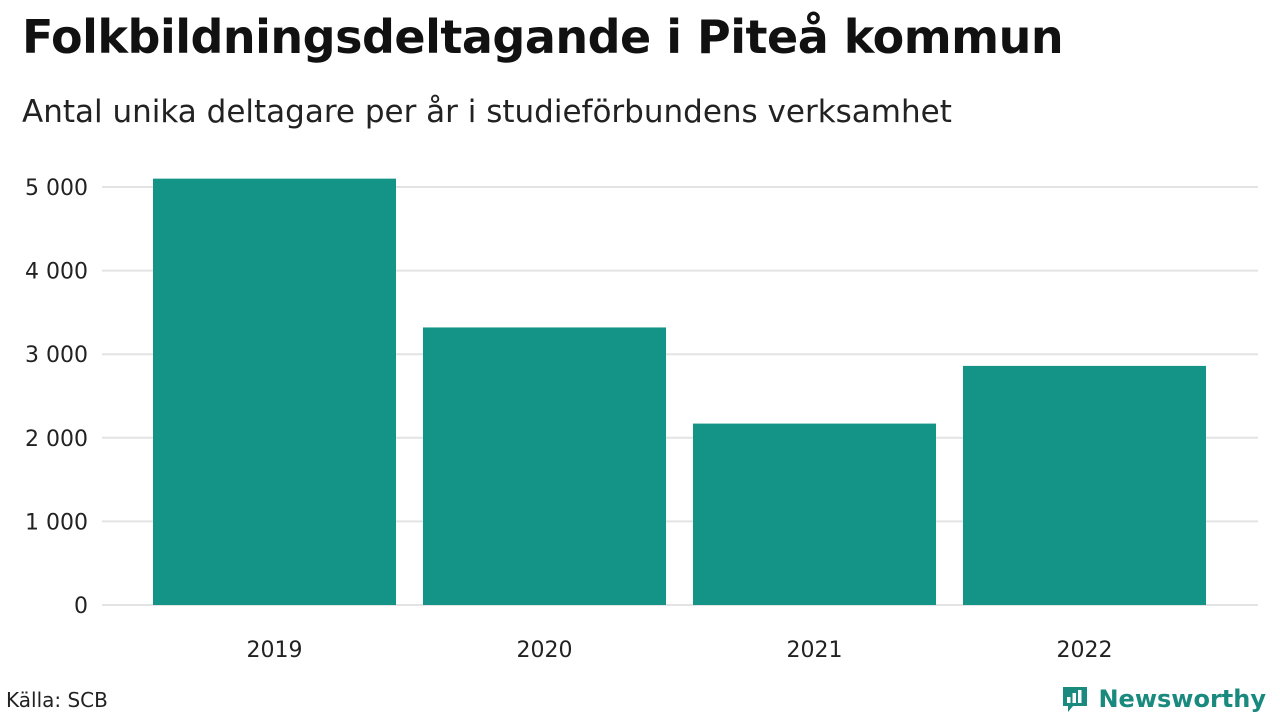 The height and width of the screenshot is (720, 1280). I want to click on y-tick-label: 4 000, so click(56, 272).